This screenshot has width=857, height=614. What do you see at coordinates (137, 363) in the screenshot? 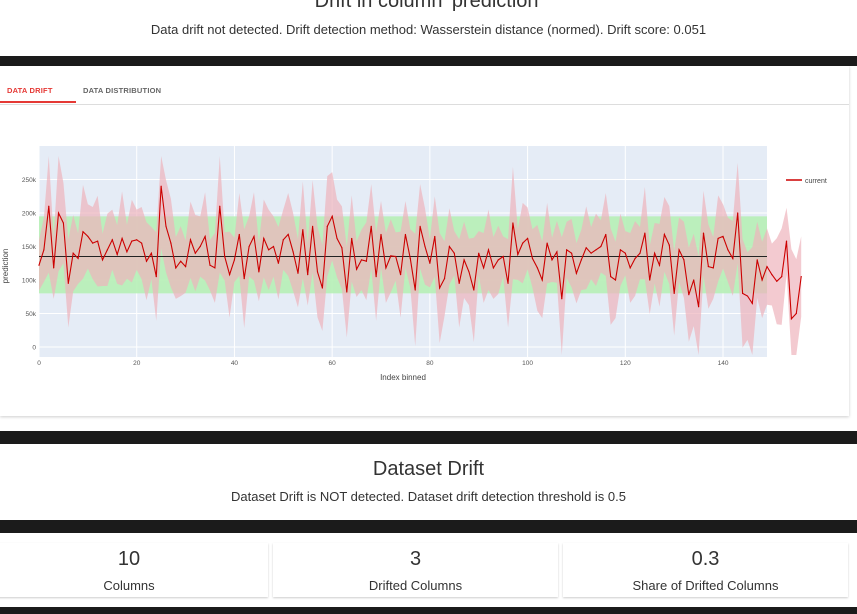
I see `x-tick-label: 20` at bounding box center [137, 363].